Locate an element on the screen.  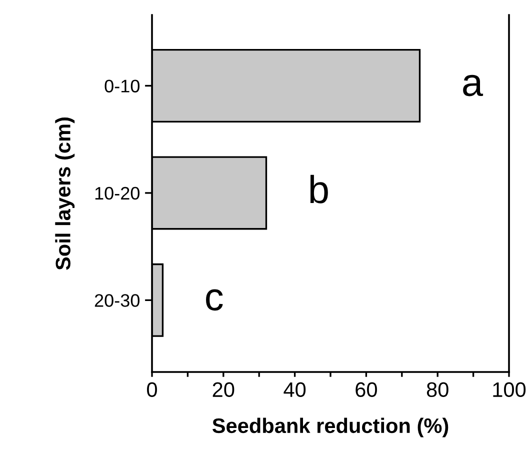
x-tick-label: 100 is located at coordinates (509, 390).